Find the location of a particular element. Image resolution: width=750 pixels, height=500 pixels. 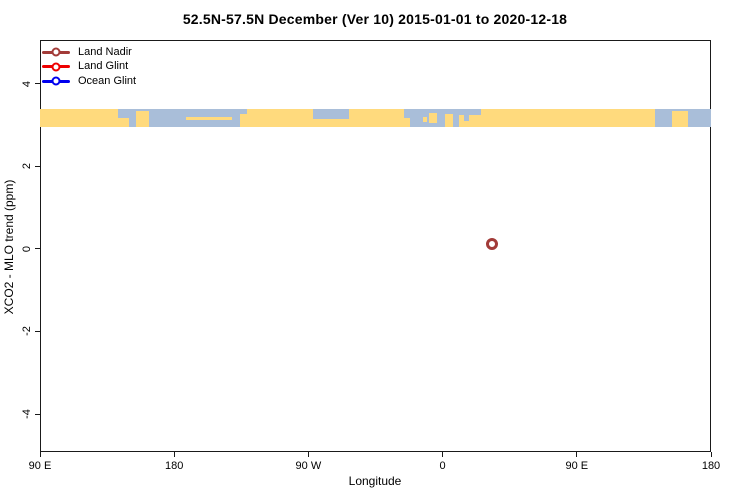

land-okhotsk-coast-jag is located at coordinates (123, 122).